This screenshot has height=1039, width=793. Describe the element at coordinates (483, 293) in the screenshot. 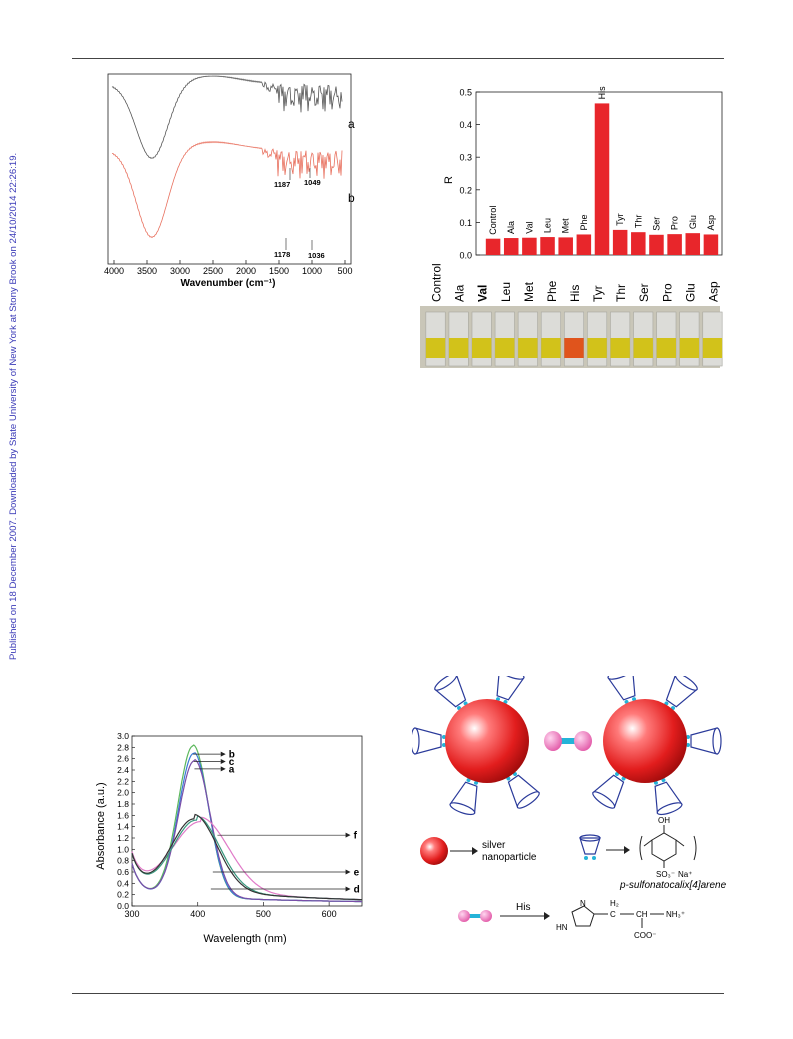

I see `vial-label: Val` at that location.